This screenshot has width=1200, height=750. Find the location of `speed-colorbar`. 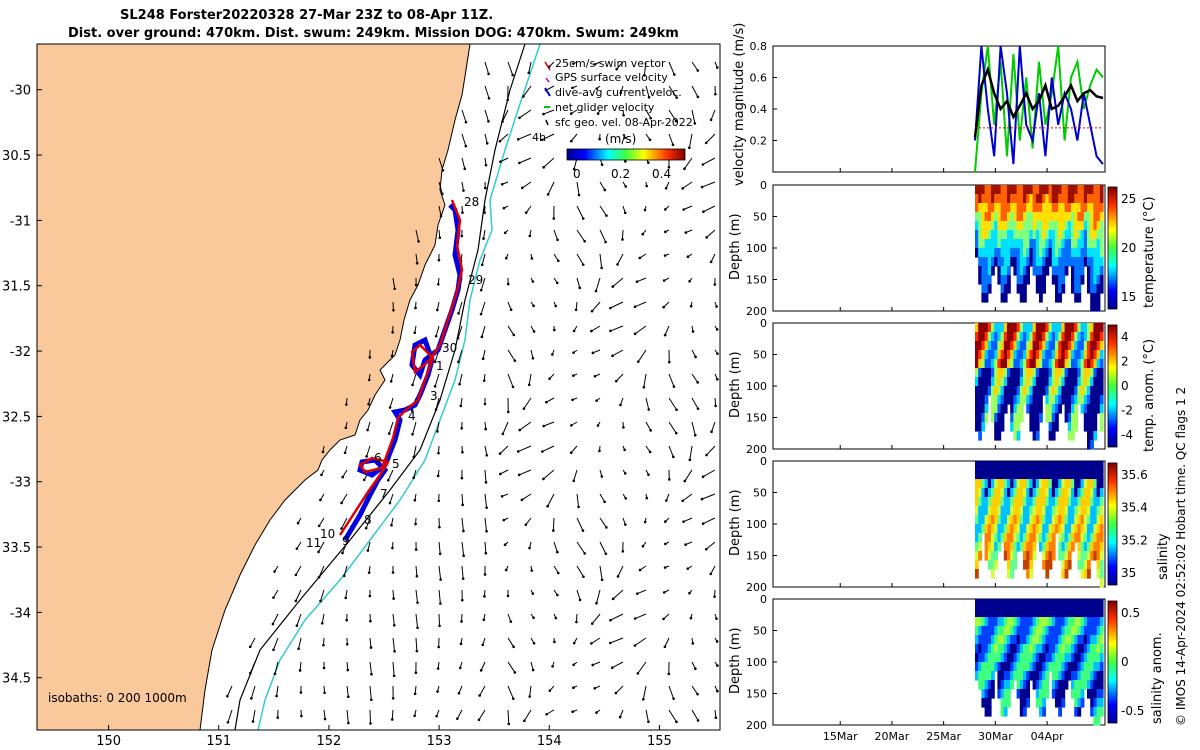

speed-colorbar is located at coordinates (626, 154).